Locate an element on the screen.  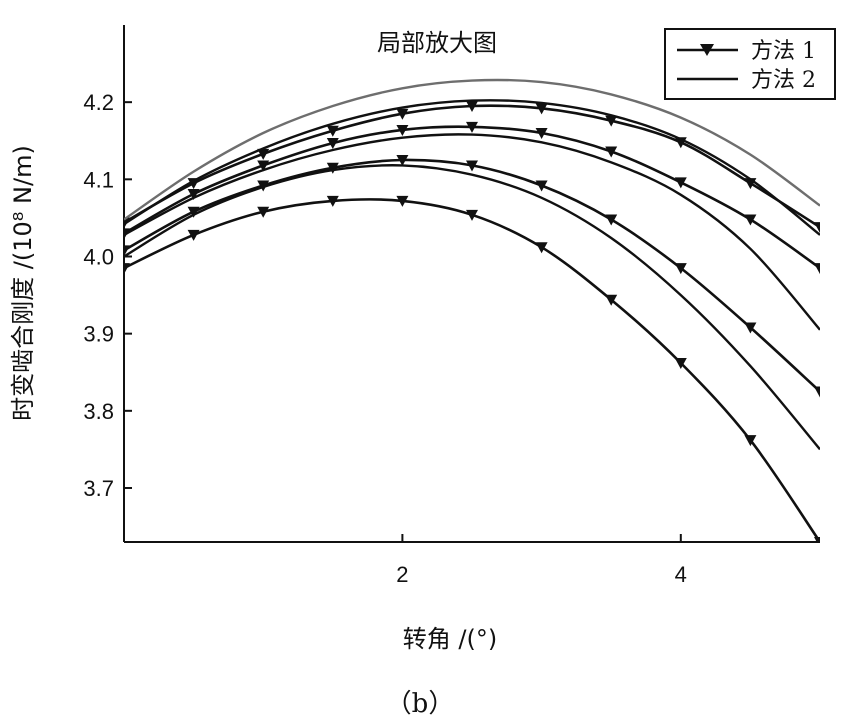
x-tick-label: 4 is located at coordinates (681, 574).